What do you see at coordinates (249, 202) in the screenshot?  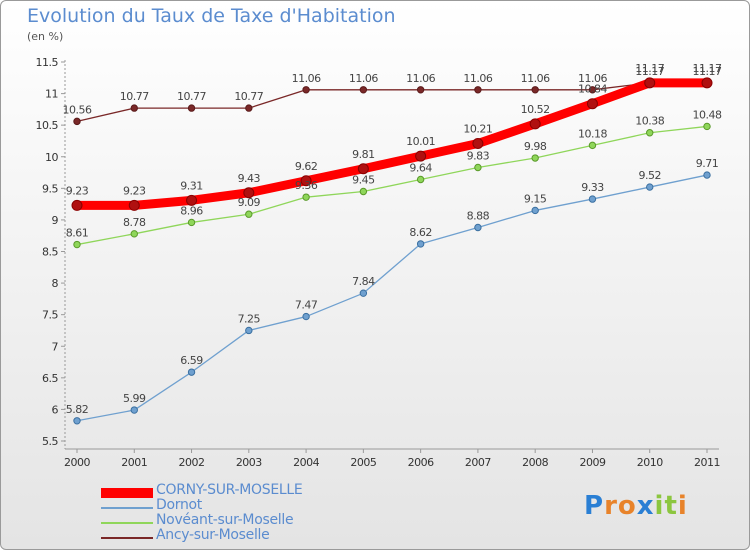 I see `data-label: 9.09` at bounding box center [249, 202].